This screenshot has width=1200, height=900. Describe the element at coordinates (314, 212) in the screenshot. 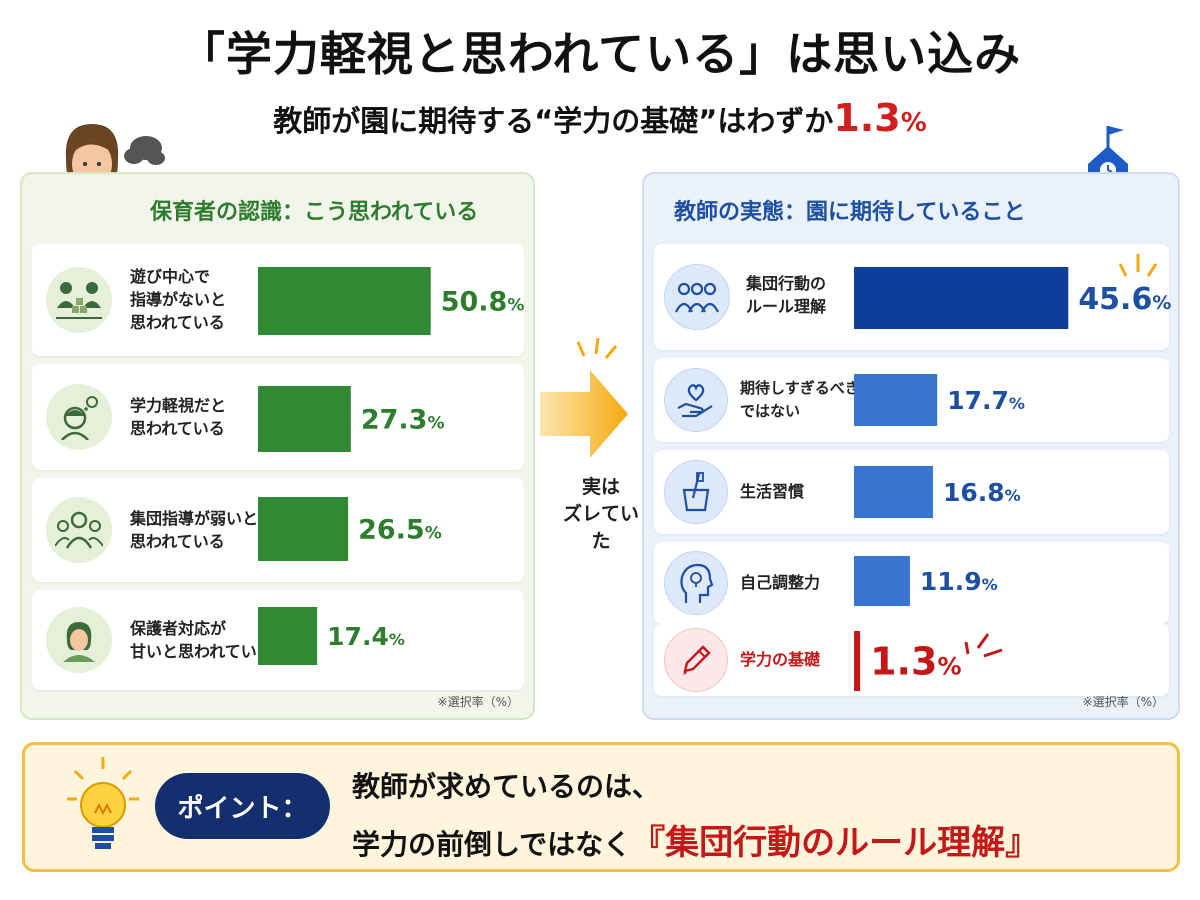

I see `perception-panel-title: 保育者の認識：こう思われている` at that location.